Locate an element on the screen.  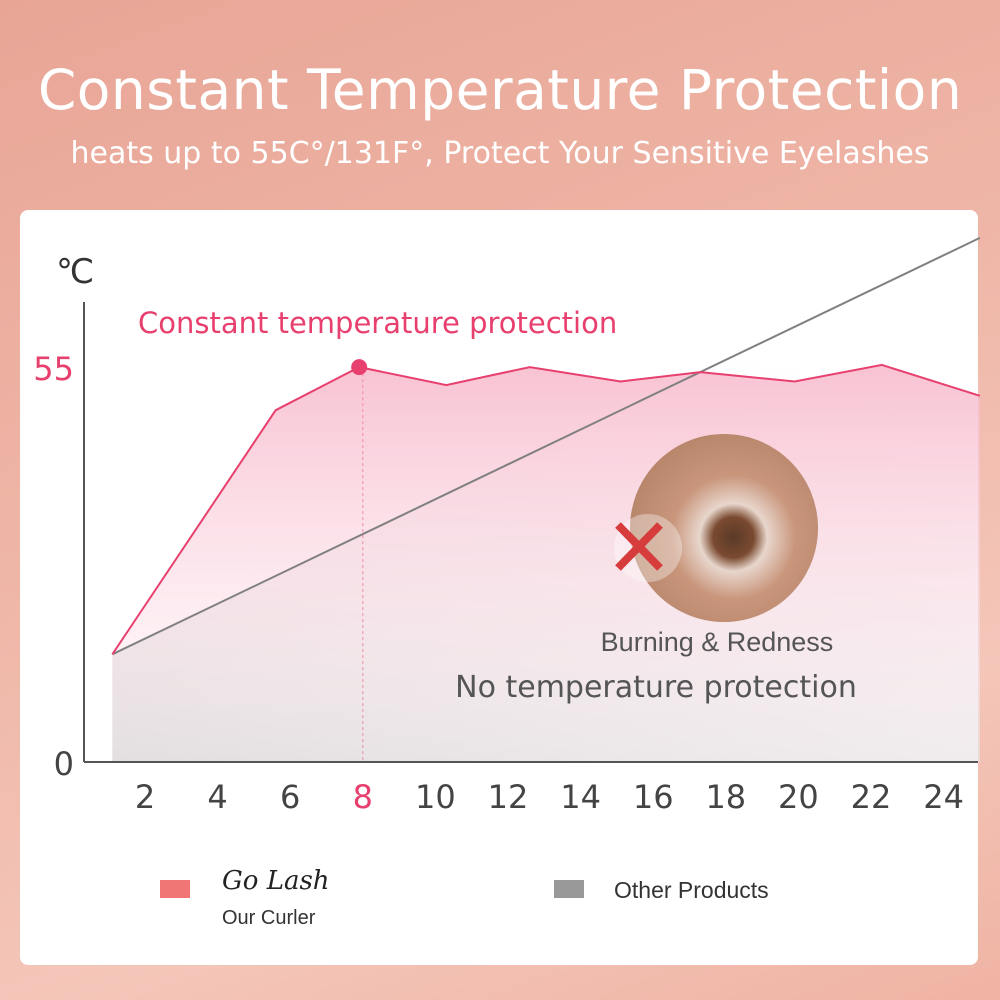
x-tick-label: 24 is located at coordinates (943, 797).